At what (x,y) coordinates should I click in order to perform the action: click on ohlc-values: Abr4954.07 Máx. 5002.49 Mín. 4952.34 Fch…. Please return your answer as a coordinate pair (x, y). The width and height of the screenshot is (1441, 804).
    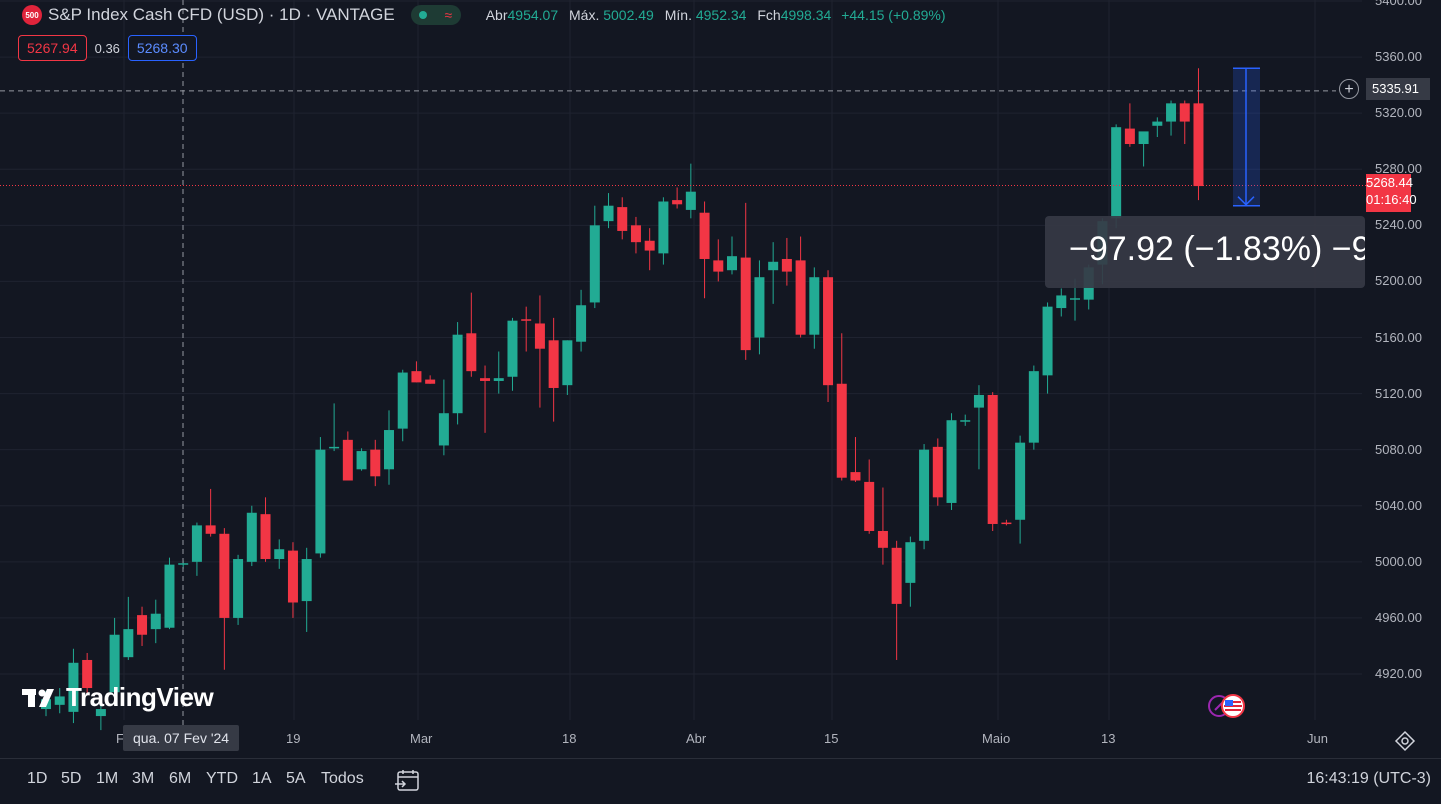
    Looking at the image, I should click on (712, 15).